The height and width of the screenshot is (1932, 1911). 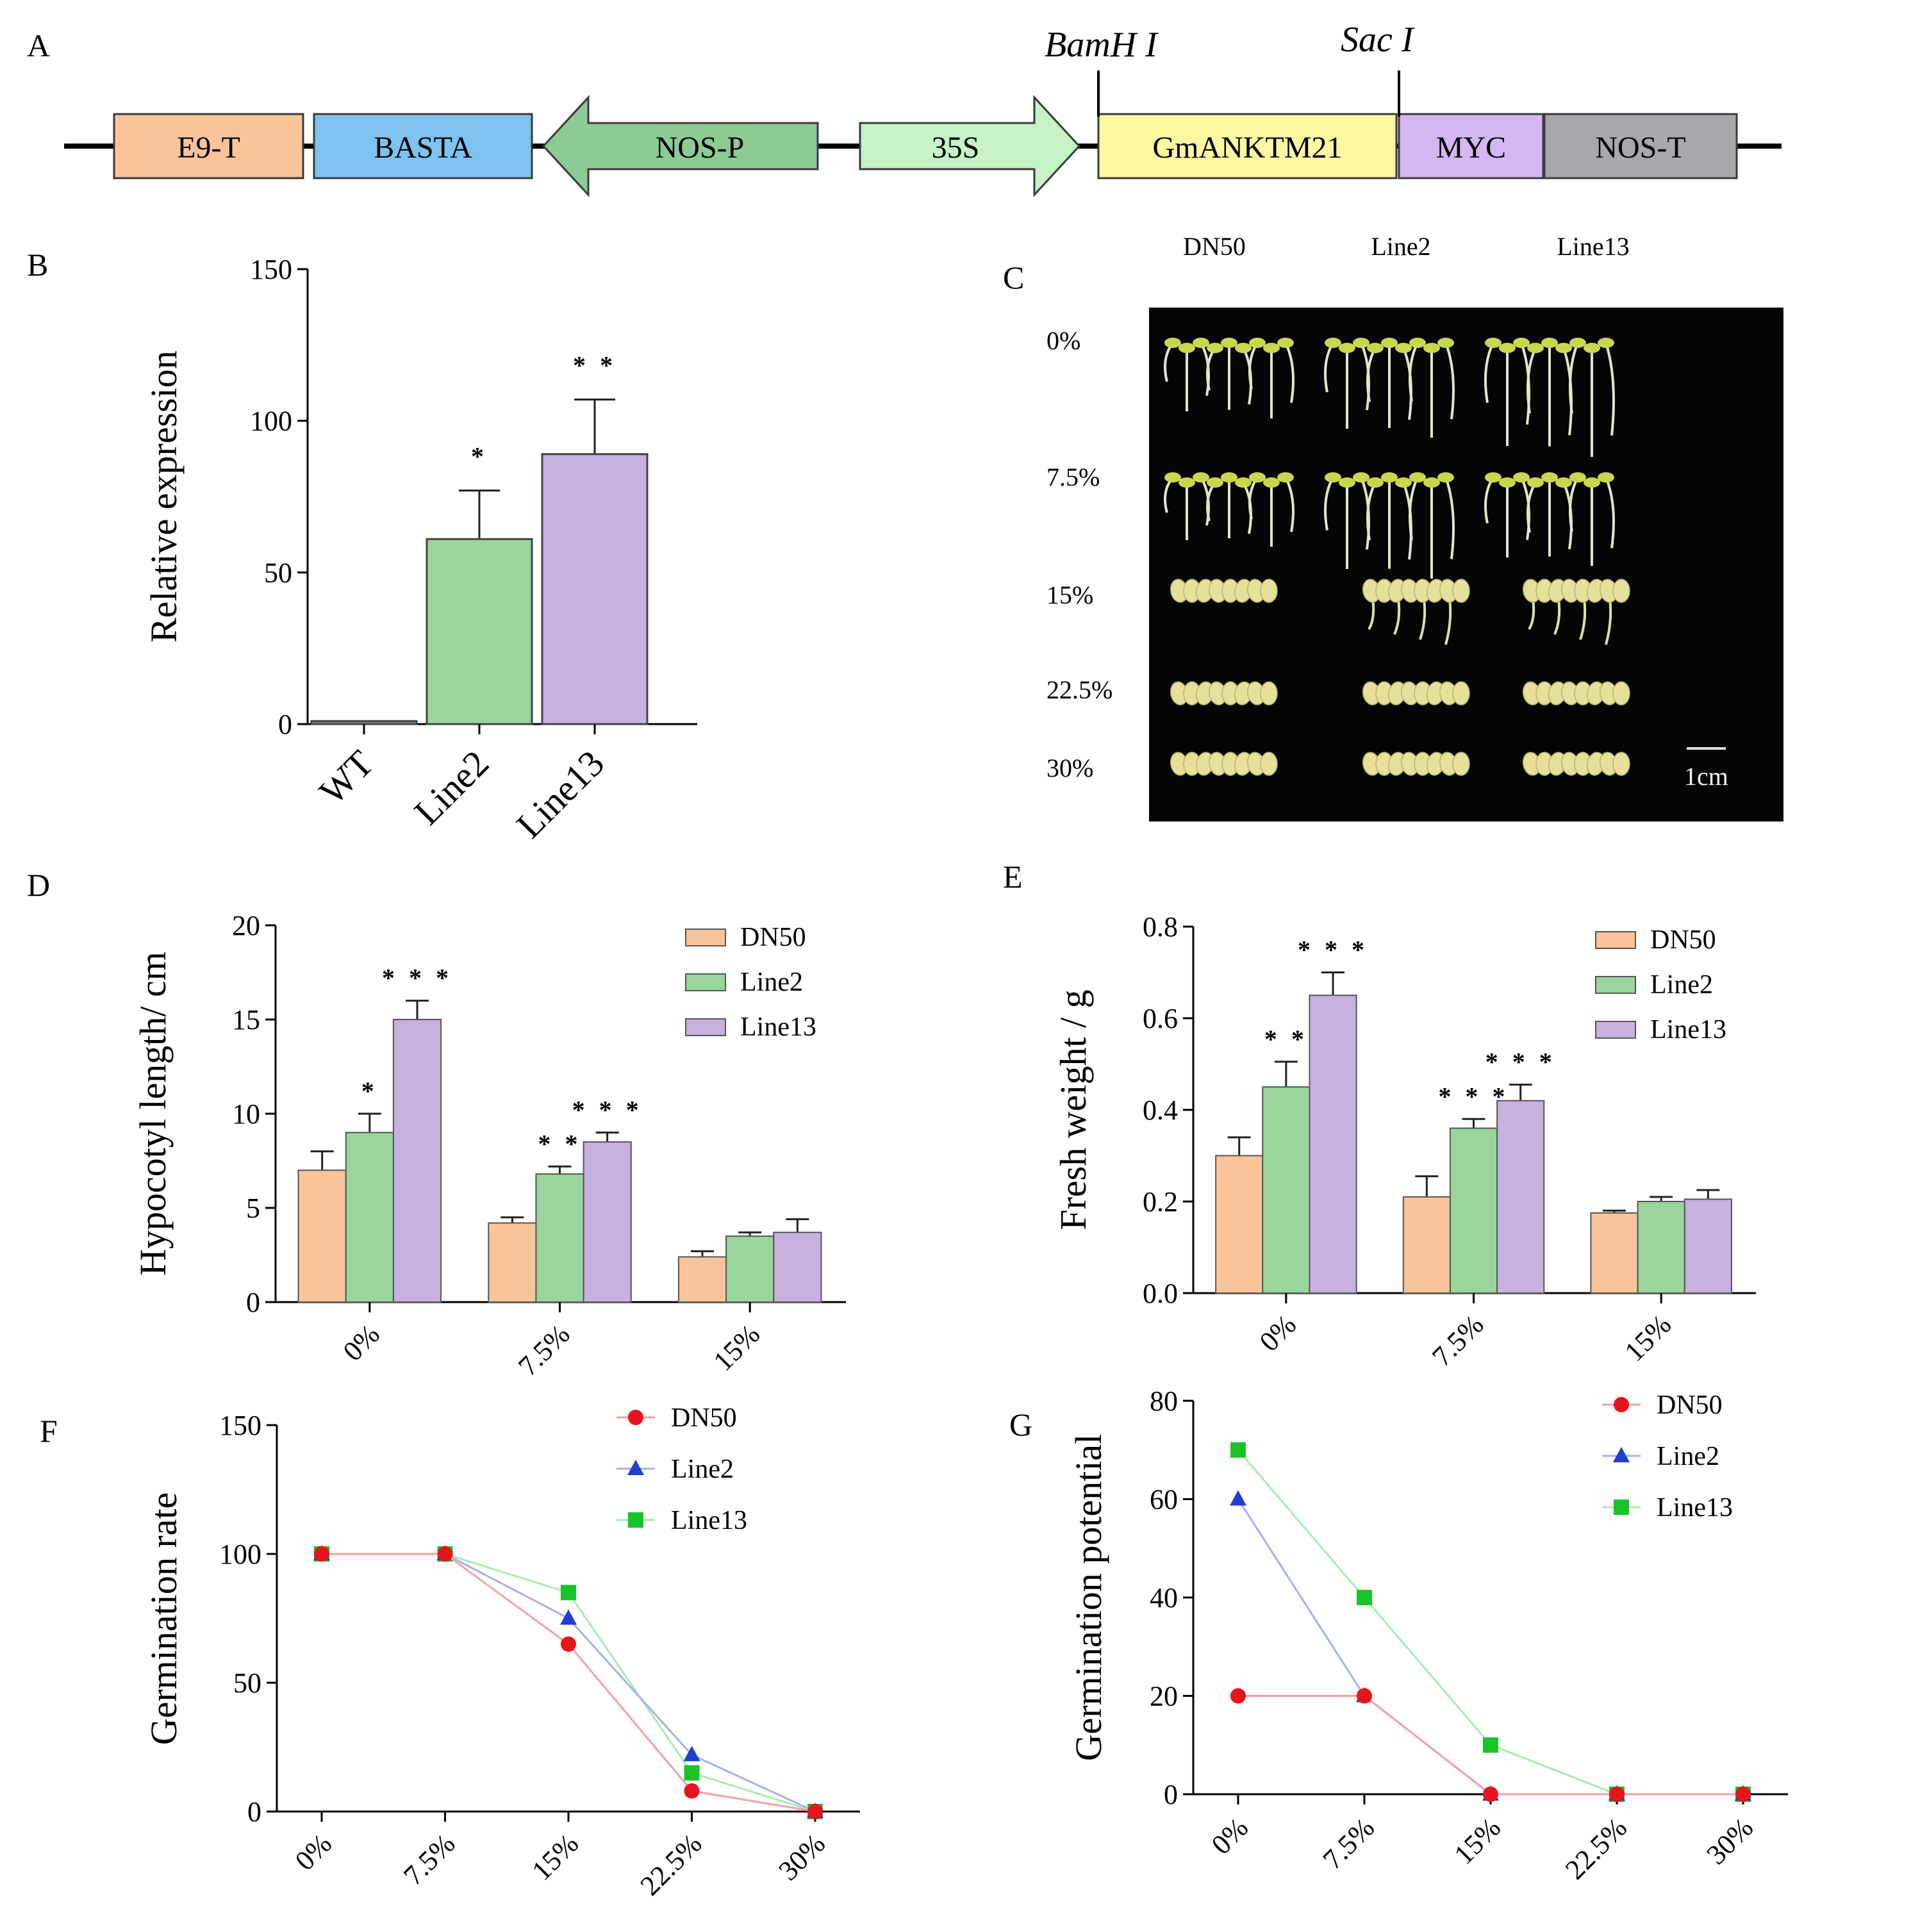 What do you see at coordinates (240, 1425) in the screenshot?
I see `y-tick-label: 150` at bounding box center [240, 1425].